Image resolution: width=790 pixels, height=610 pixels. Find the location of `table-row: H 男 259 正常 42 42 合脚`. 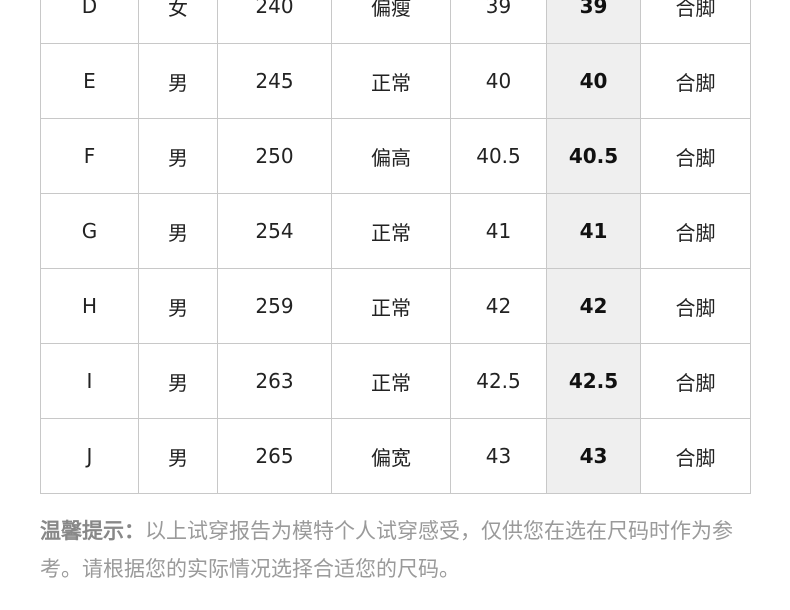

table-row: H 男 259 正常 42 42 合脚 is located at coordinates (395, 306).